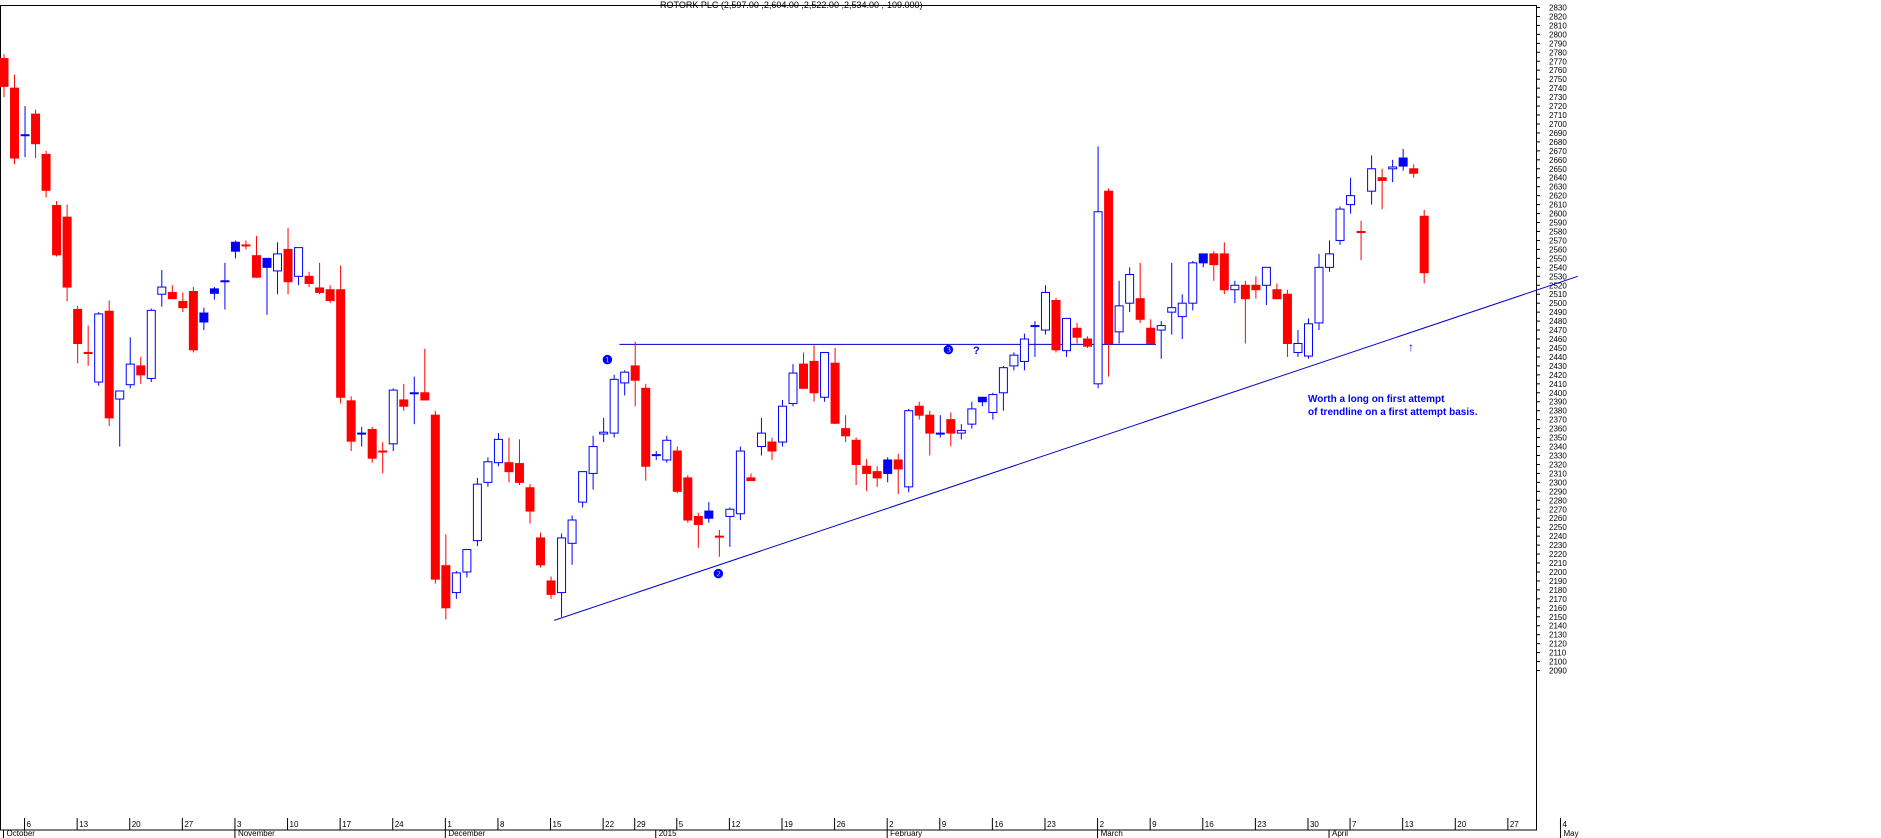 This screenshot has height=838, width=1881. I want to click on x-tick-label: 3, so click(239, 824).